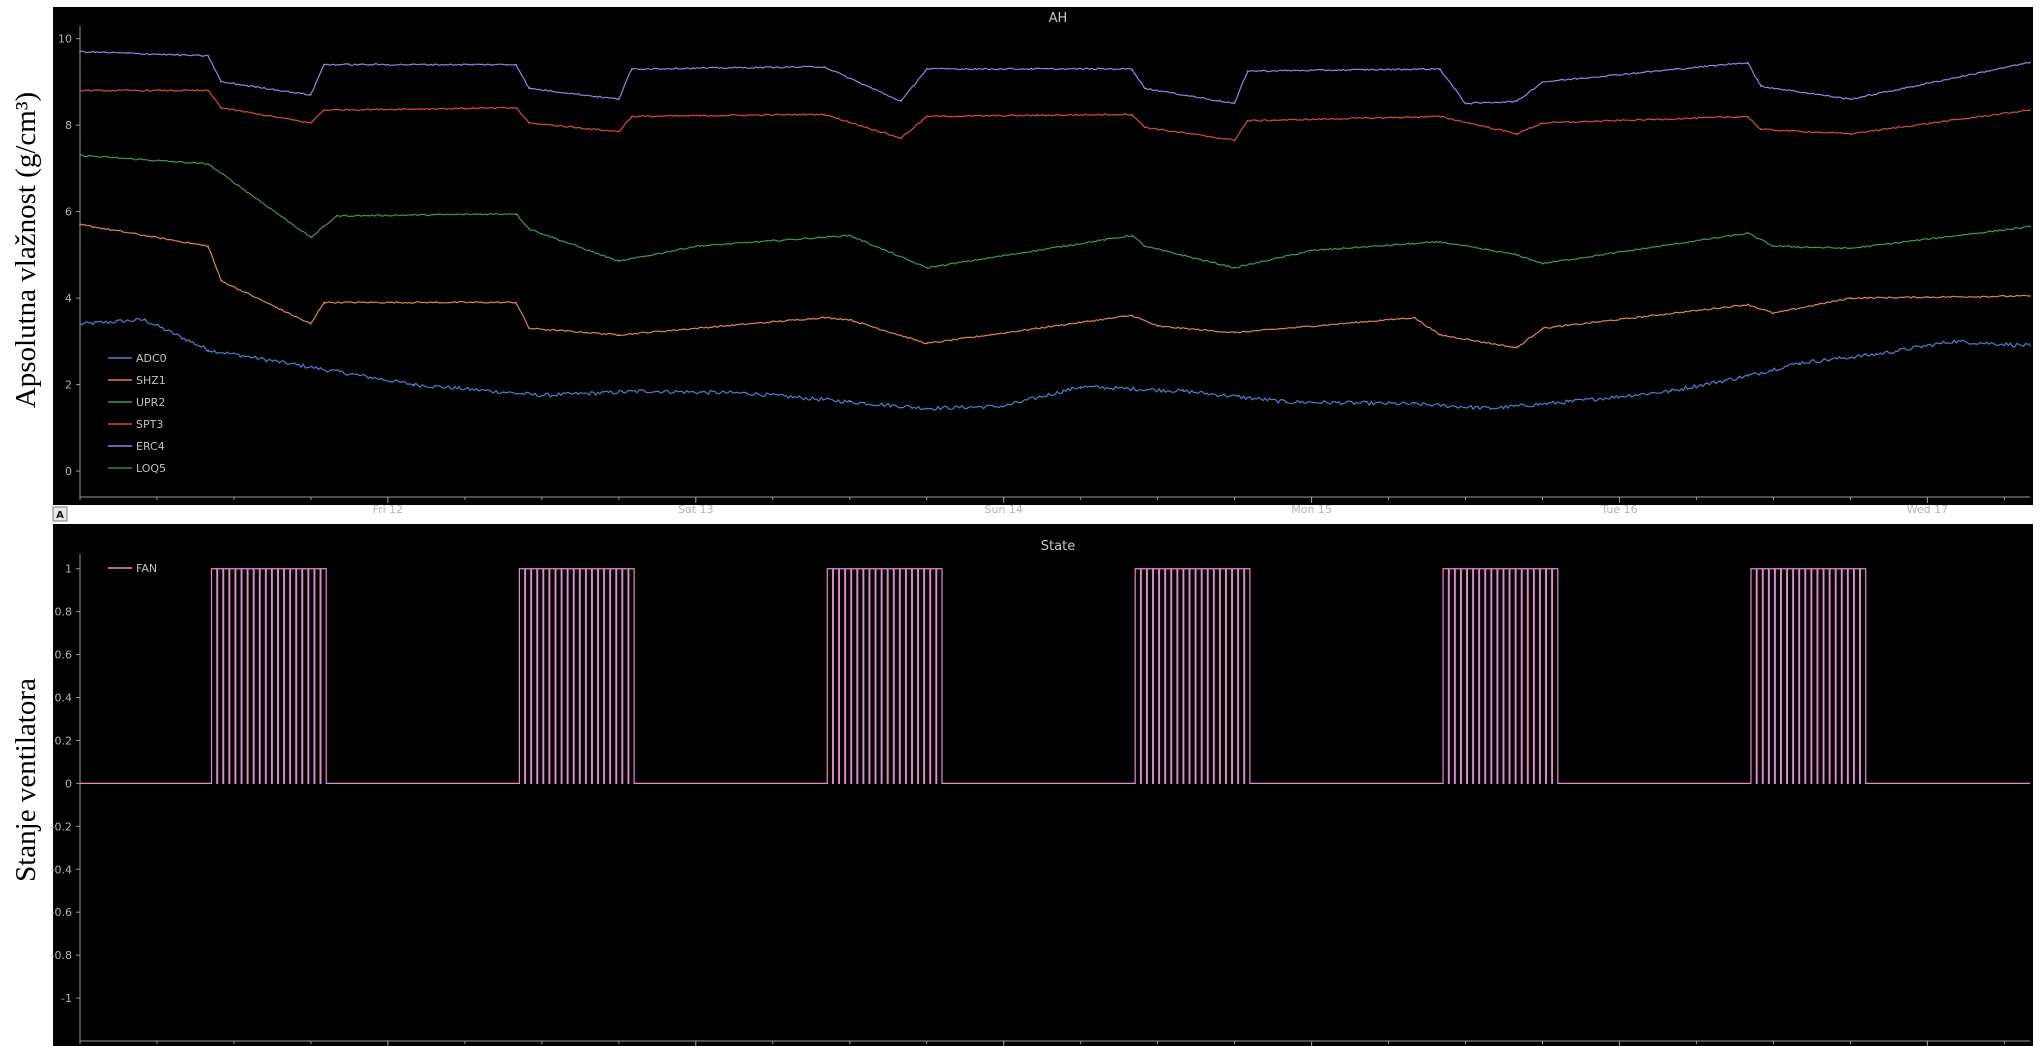  I want to click on x-tick-label: Tue 16, so click(1618, 509).